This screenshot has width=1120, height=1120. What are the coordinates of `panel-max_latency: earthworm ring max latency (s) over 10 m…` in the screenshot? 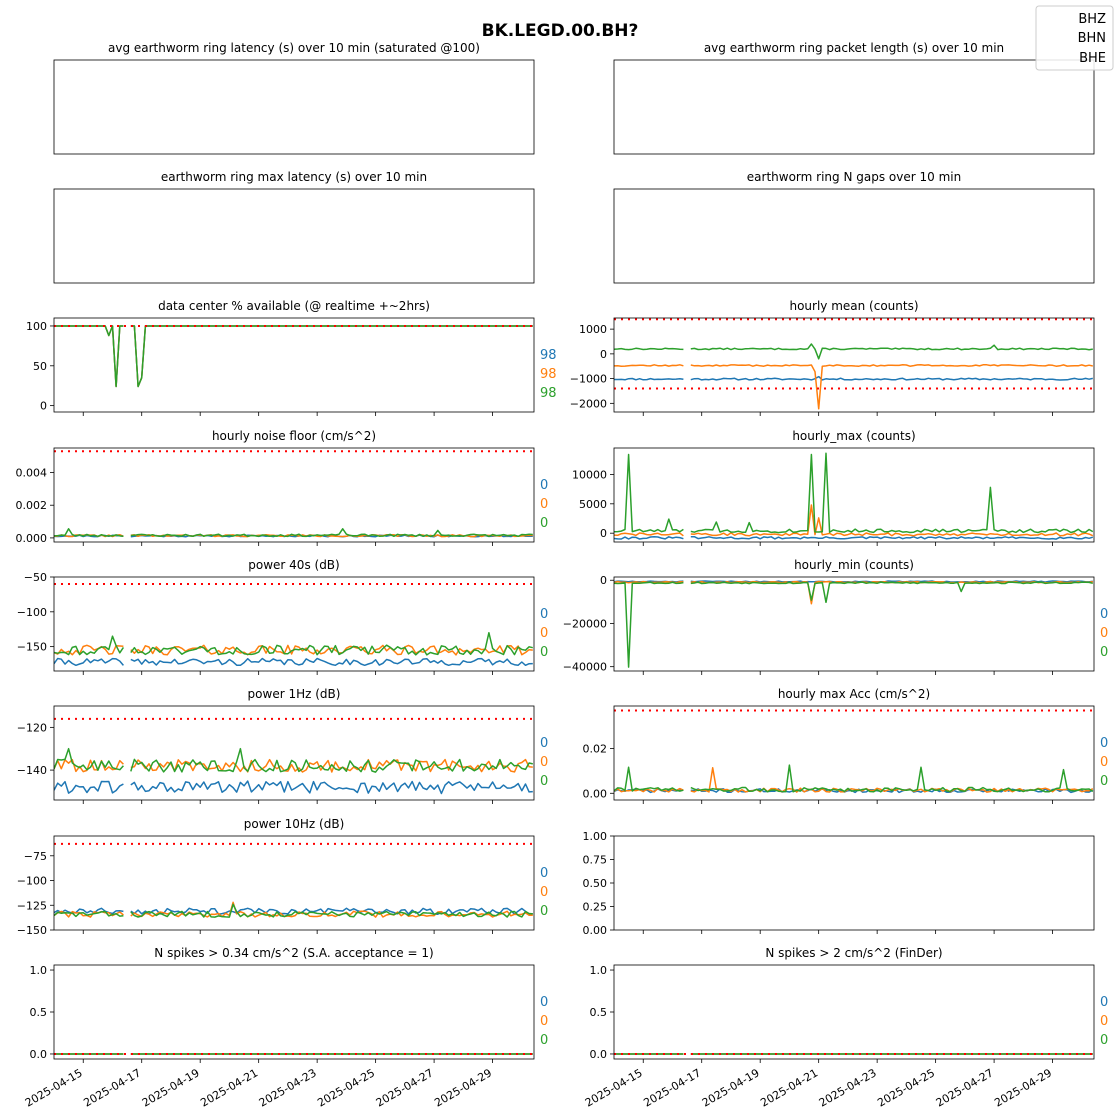 It's located at (294, 227).